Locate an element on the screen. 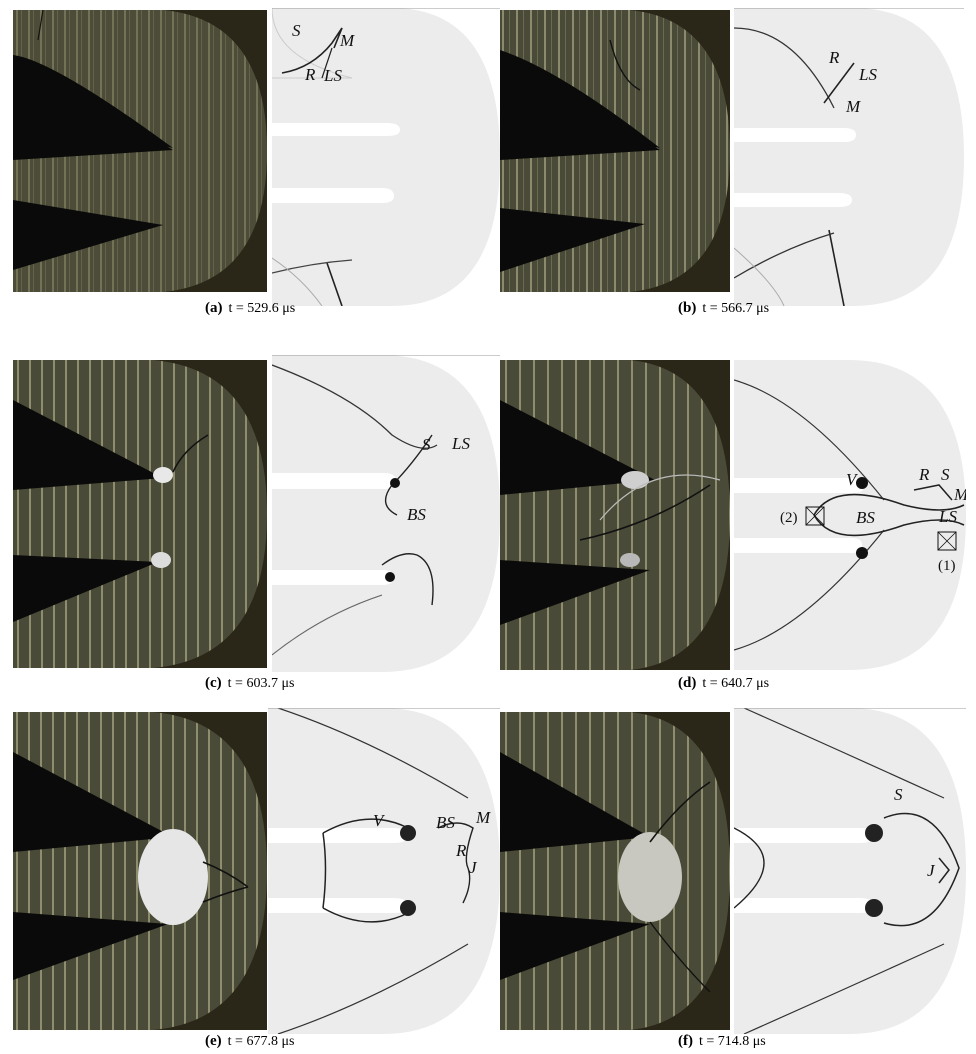 The width and height of the screenshot is (976, 1054). experimental-photo-a is located at coordinates (140, 151).